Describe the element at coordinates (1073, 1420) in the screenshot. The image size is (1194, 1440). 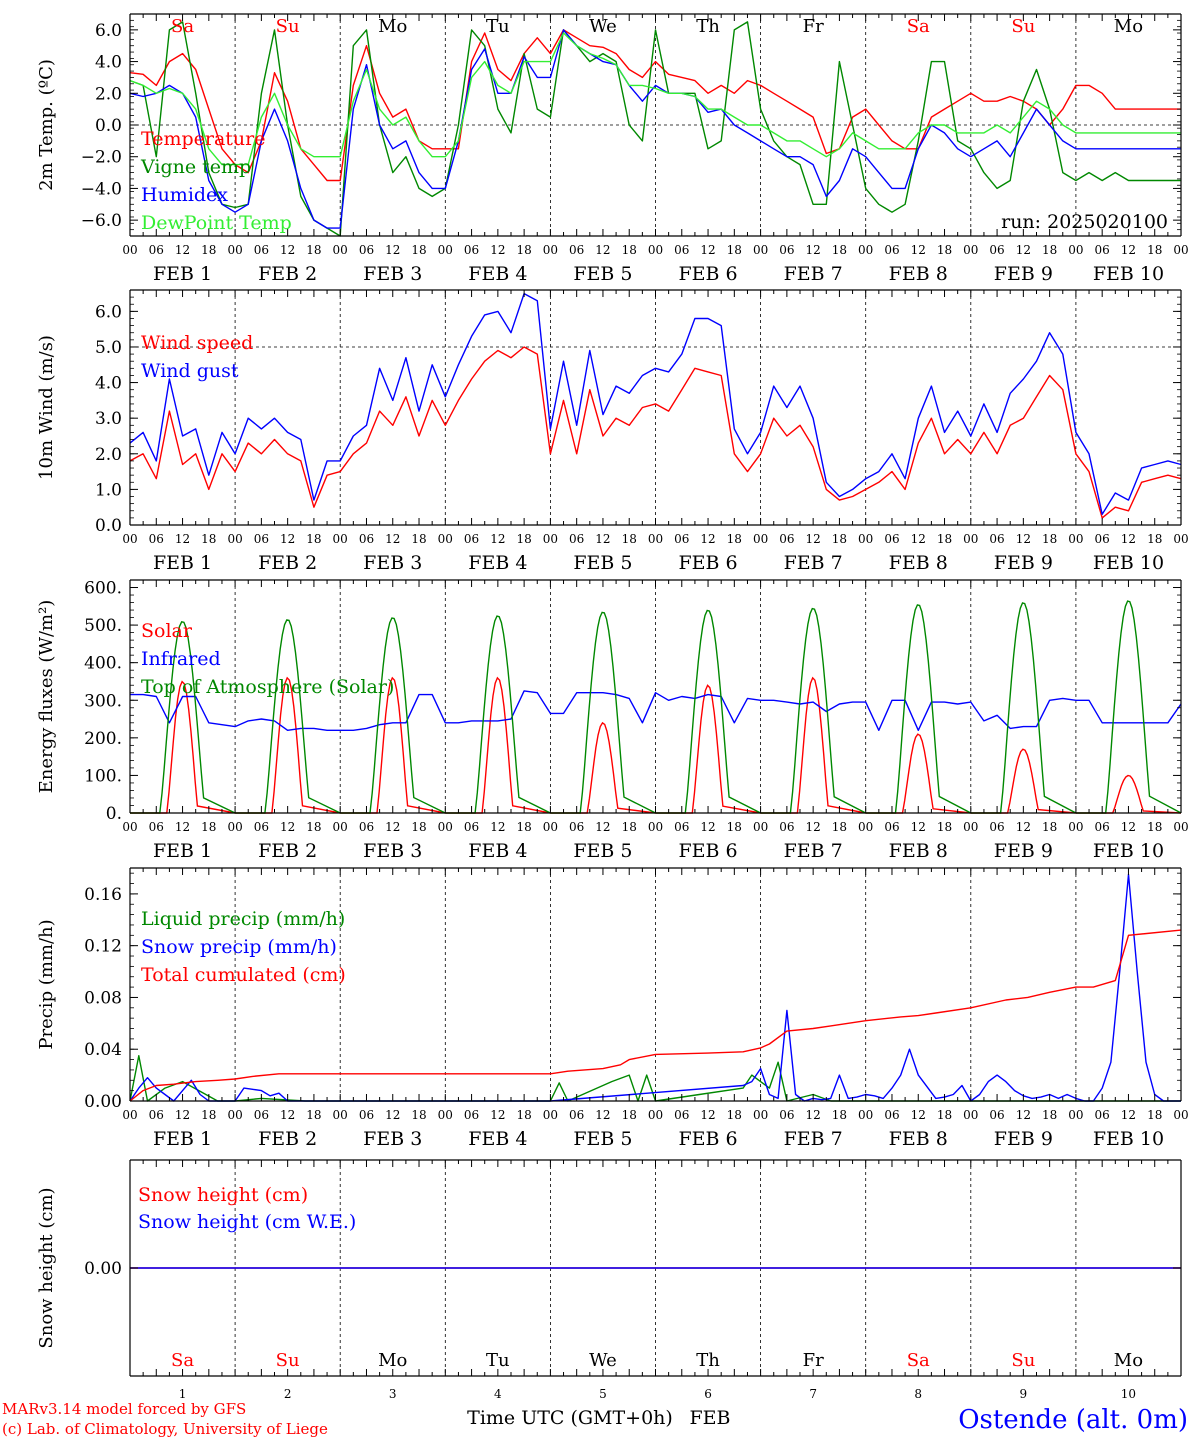
I see `station-name: Ostende (alt. 0m)` at that location.